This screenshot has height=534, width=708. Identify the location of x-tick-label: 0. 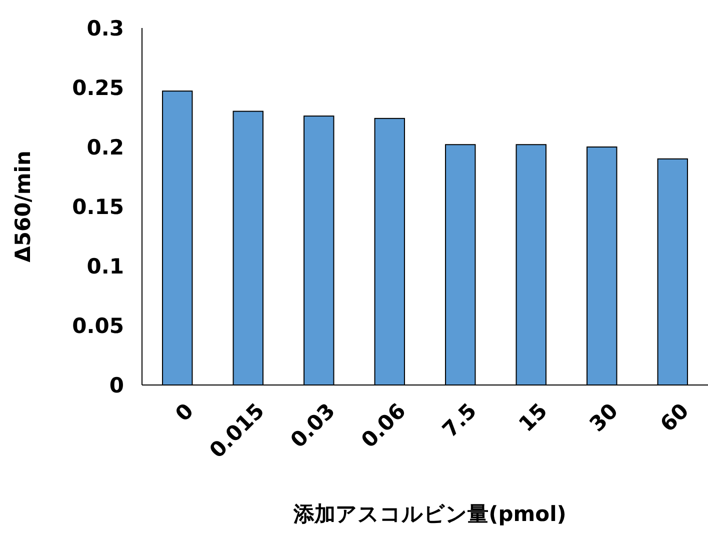
(184, 412).